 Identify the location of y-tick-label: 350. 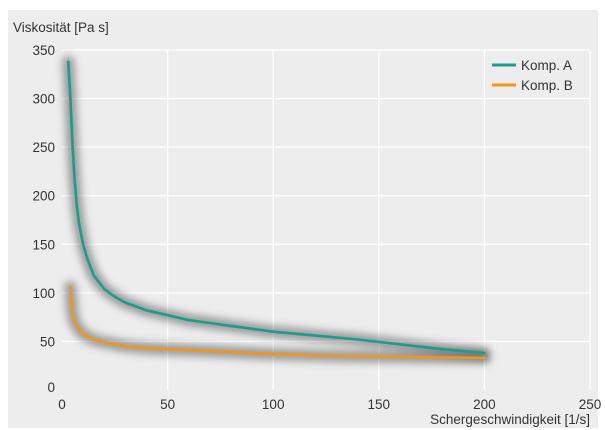
(43, 50).